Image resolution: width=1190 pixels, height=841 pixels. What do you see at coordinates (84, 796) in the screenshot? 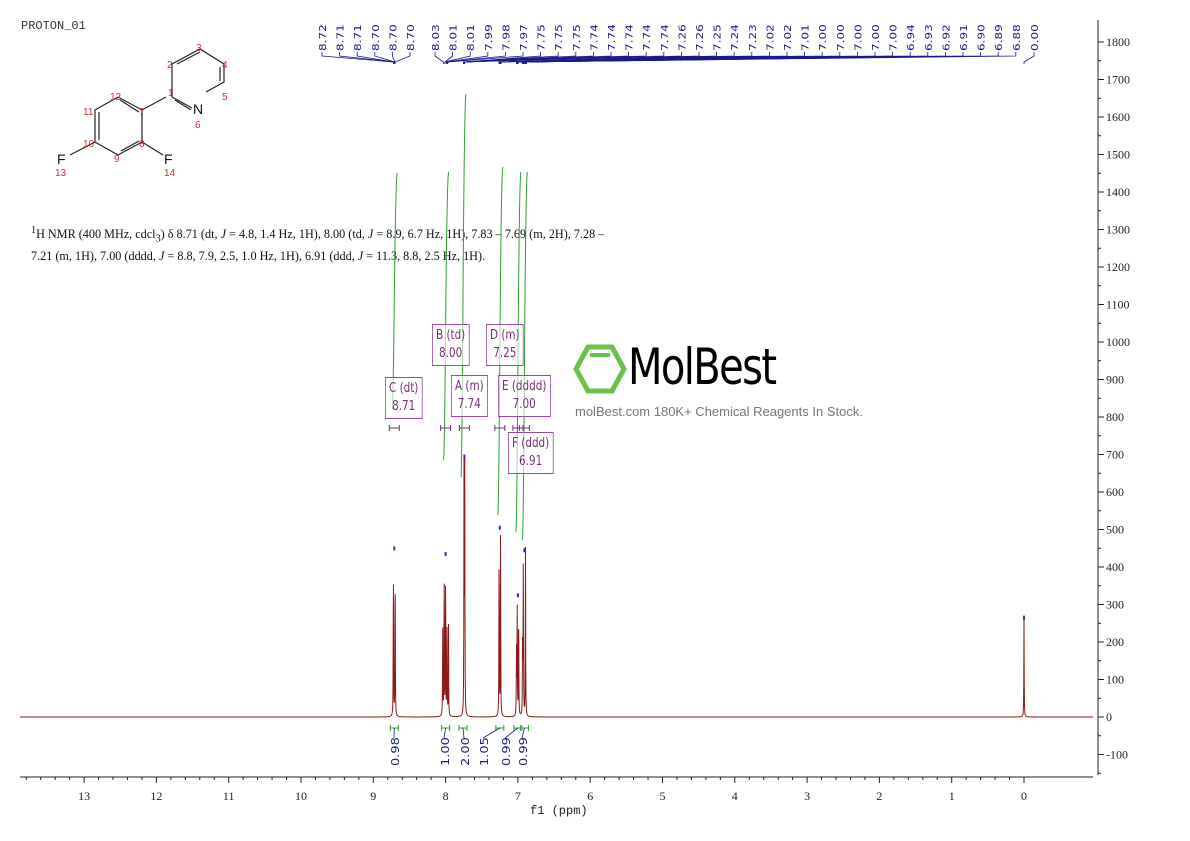
I see `x-tick-label: 13` at bounding box center [84, 796].